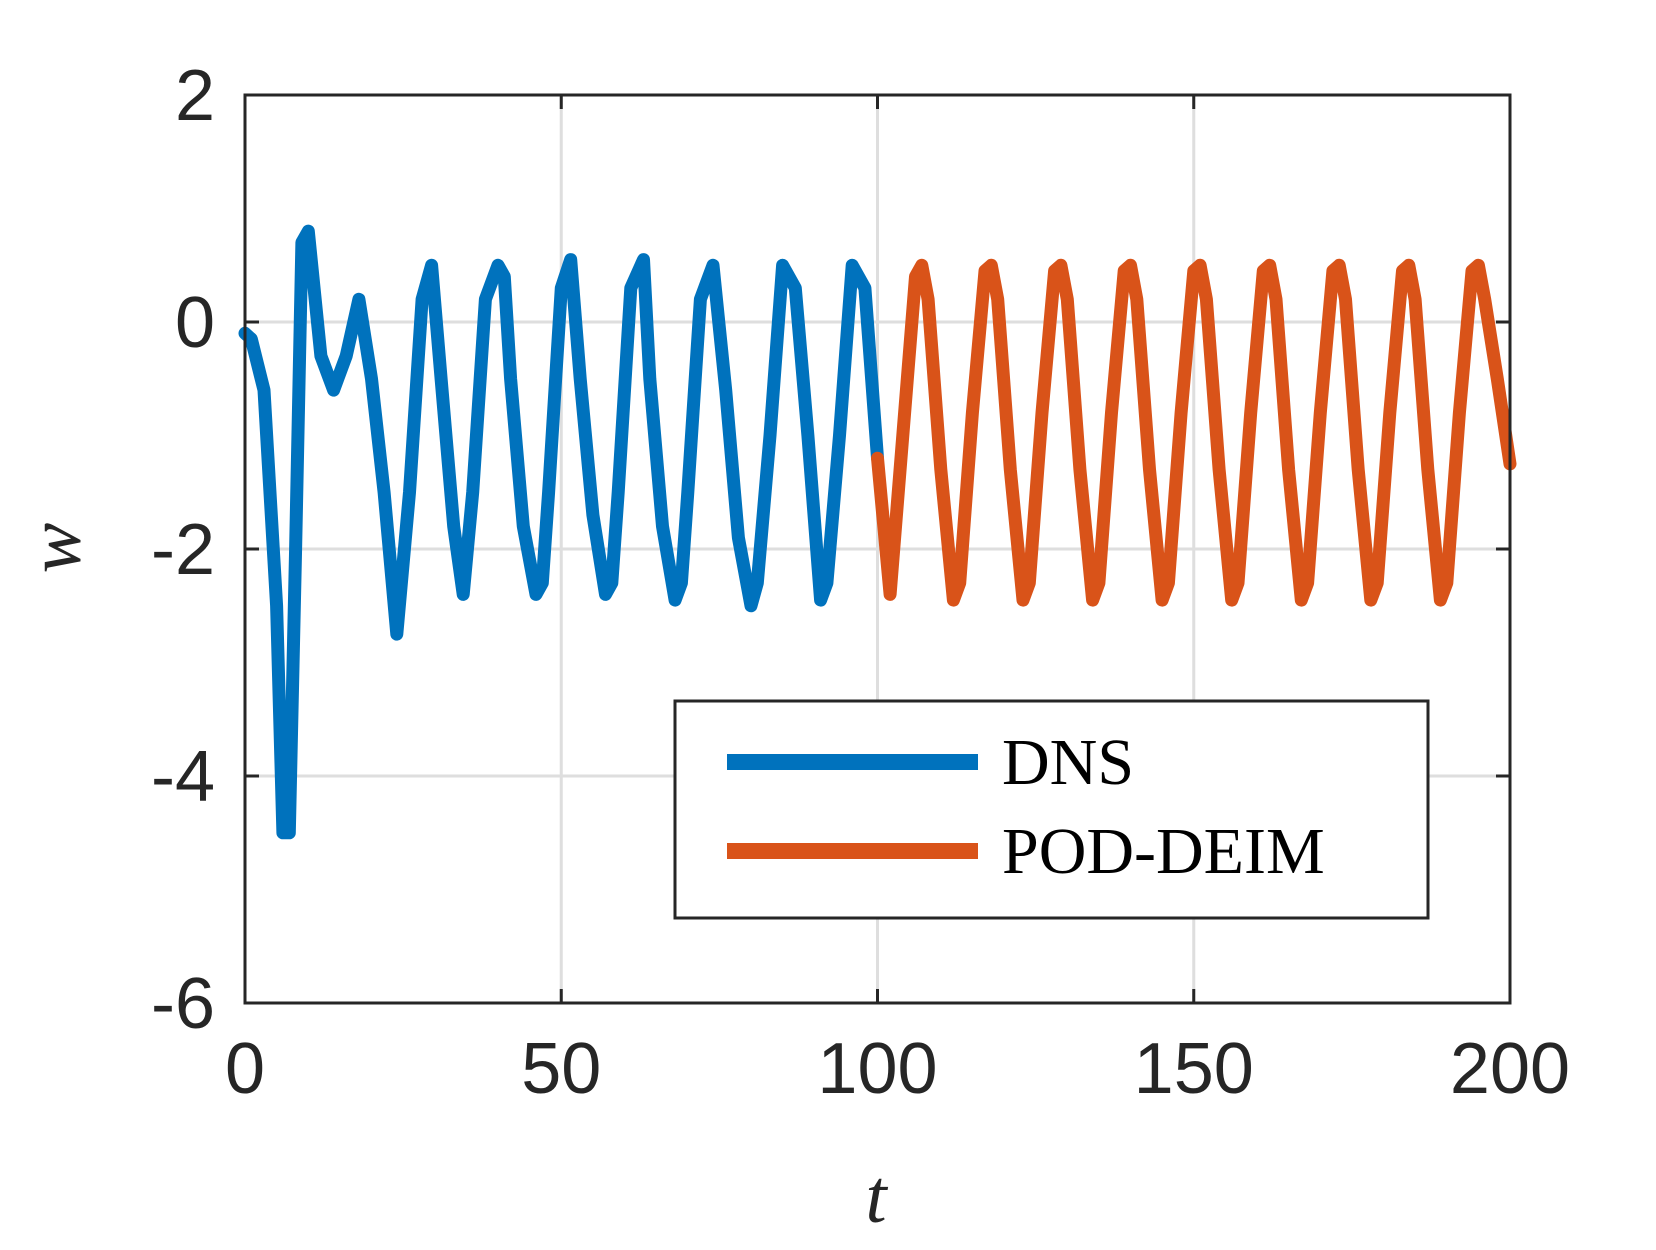  I want to click on legend-box, so click(1051, 809).